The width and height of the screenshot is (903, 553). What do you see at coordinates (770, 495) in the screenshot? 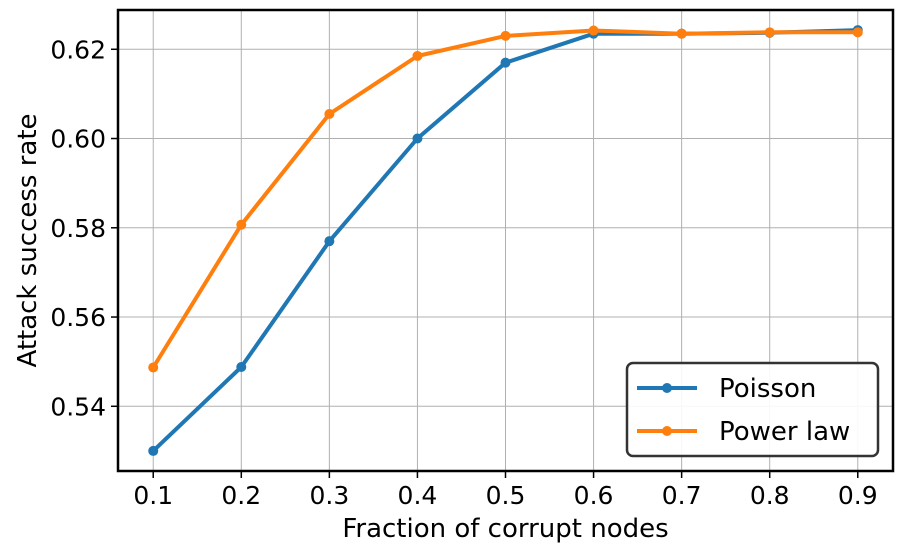
I see `x-tick-label: 0.8` at bounding box center [770, 495].